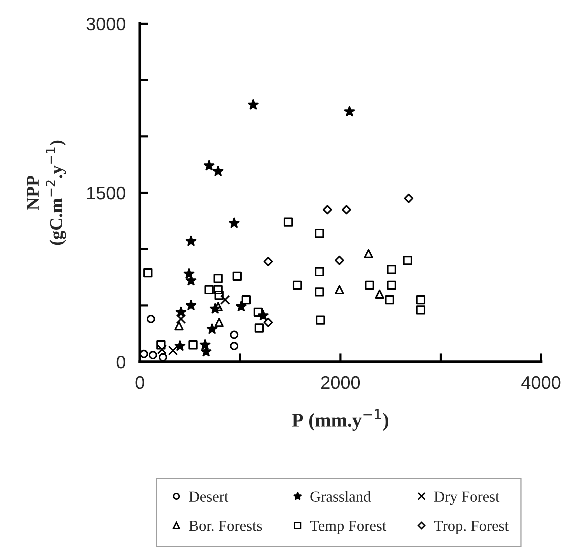 The image size is (565, 557). I want to click on y-tick-label: 1500, so click(106, 193).